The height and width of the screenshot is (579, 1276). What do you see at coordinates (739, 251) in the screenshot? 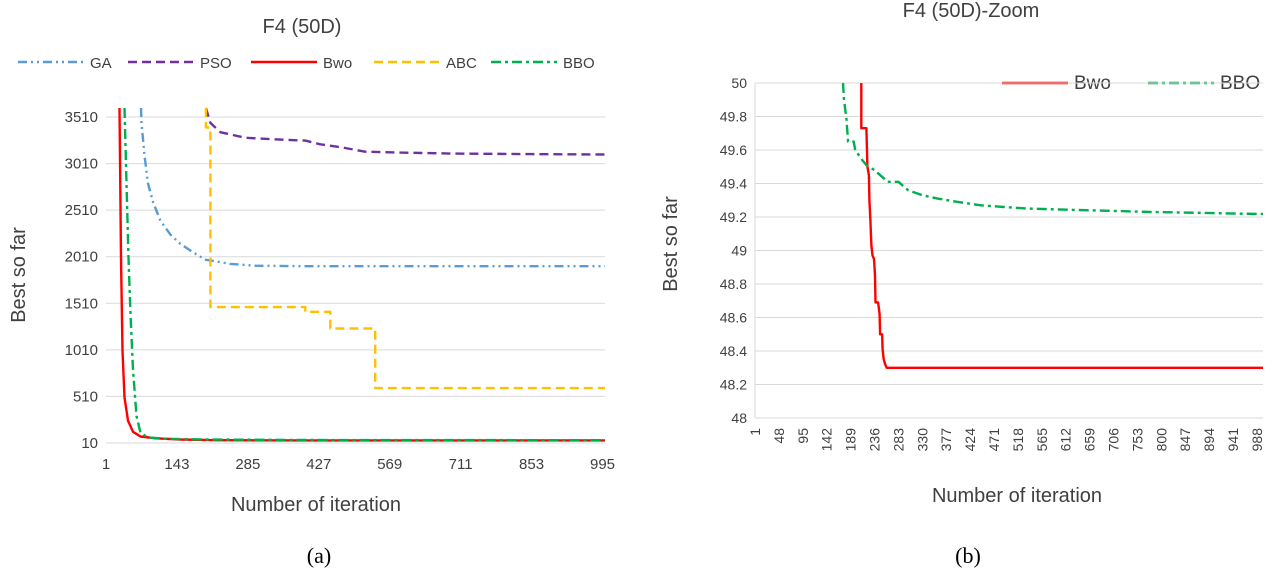
I see `y-tick-label: 49` at bounding box center [739, 251].